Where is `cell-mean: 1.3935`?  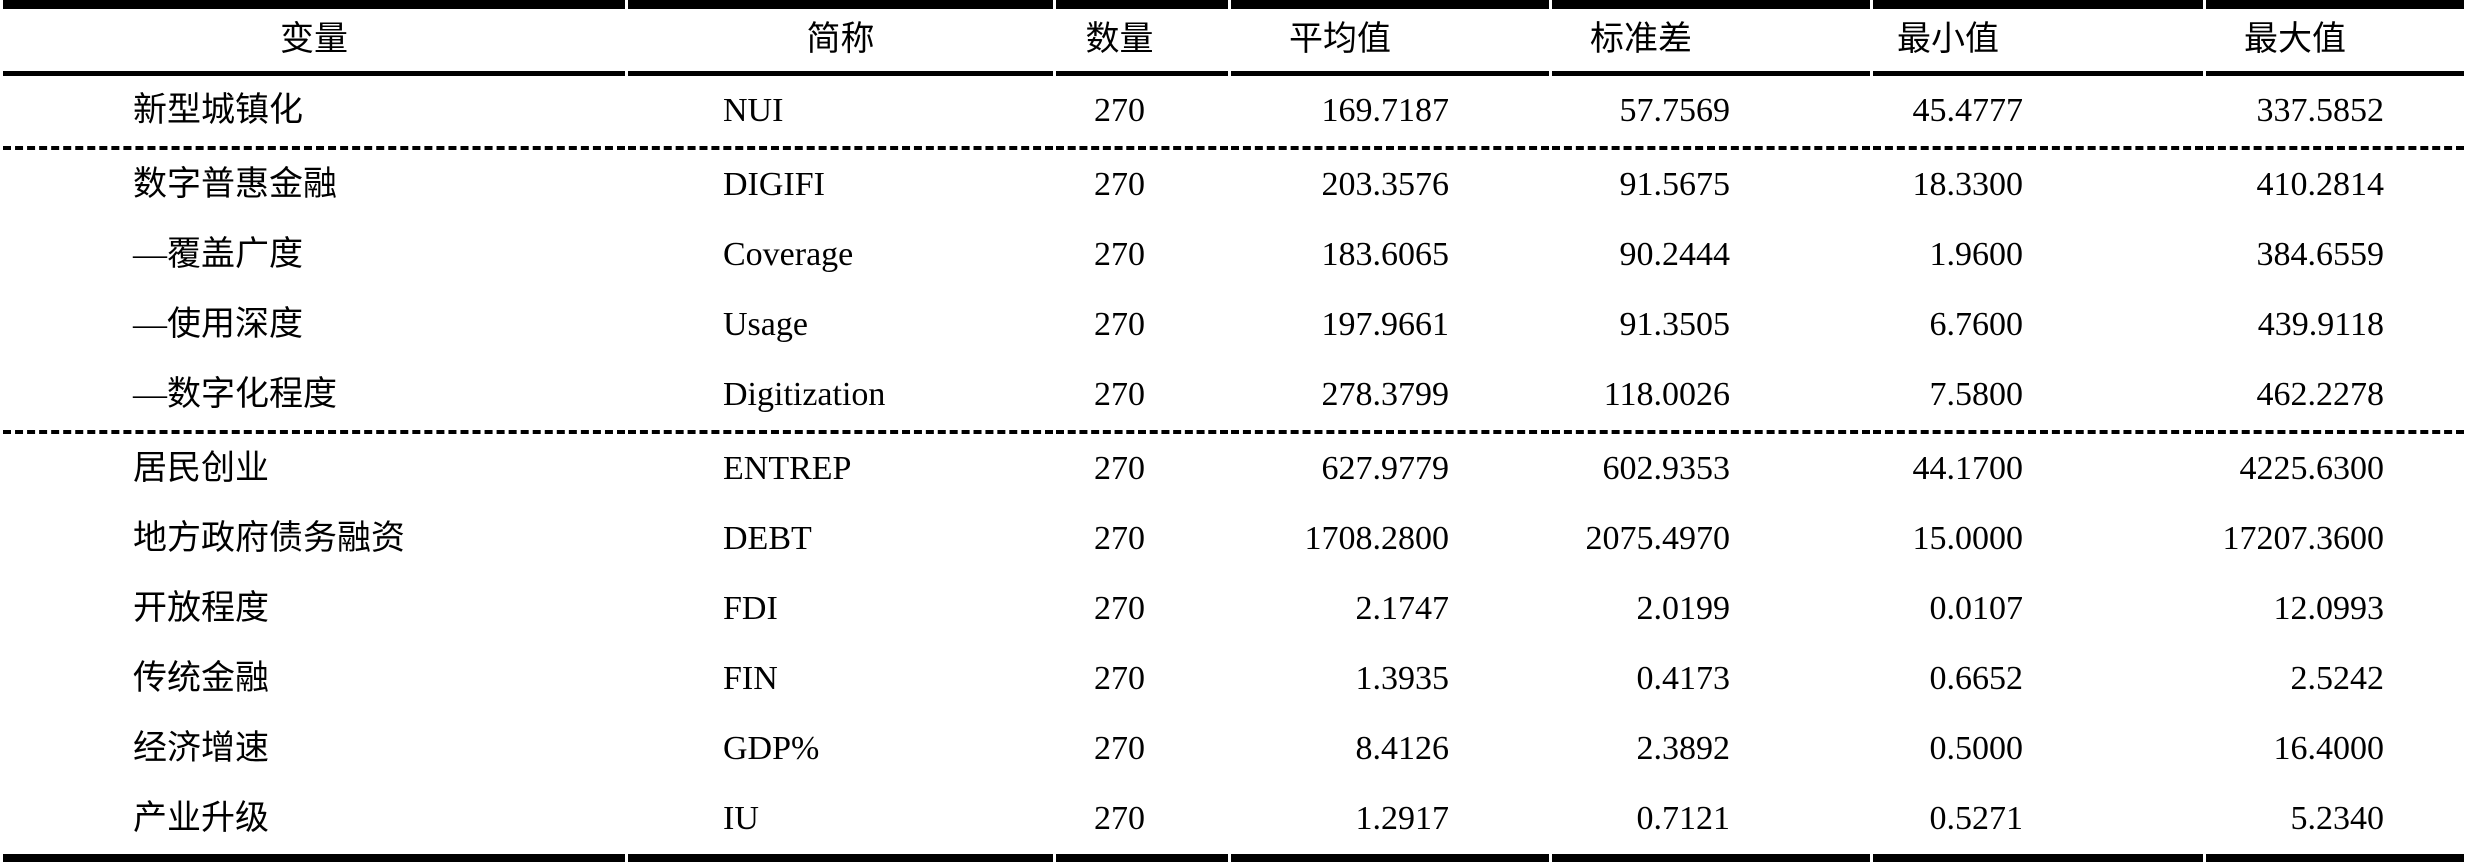 cell-mean: 1.3935 is located at coordinates (1402, 678).